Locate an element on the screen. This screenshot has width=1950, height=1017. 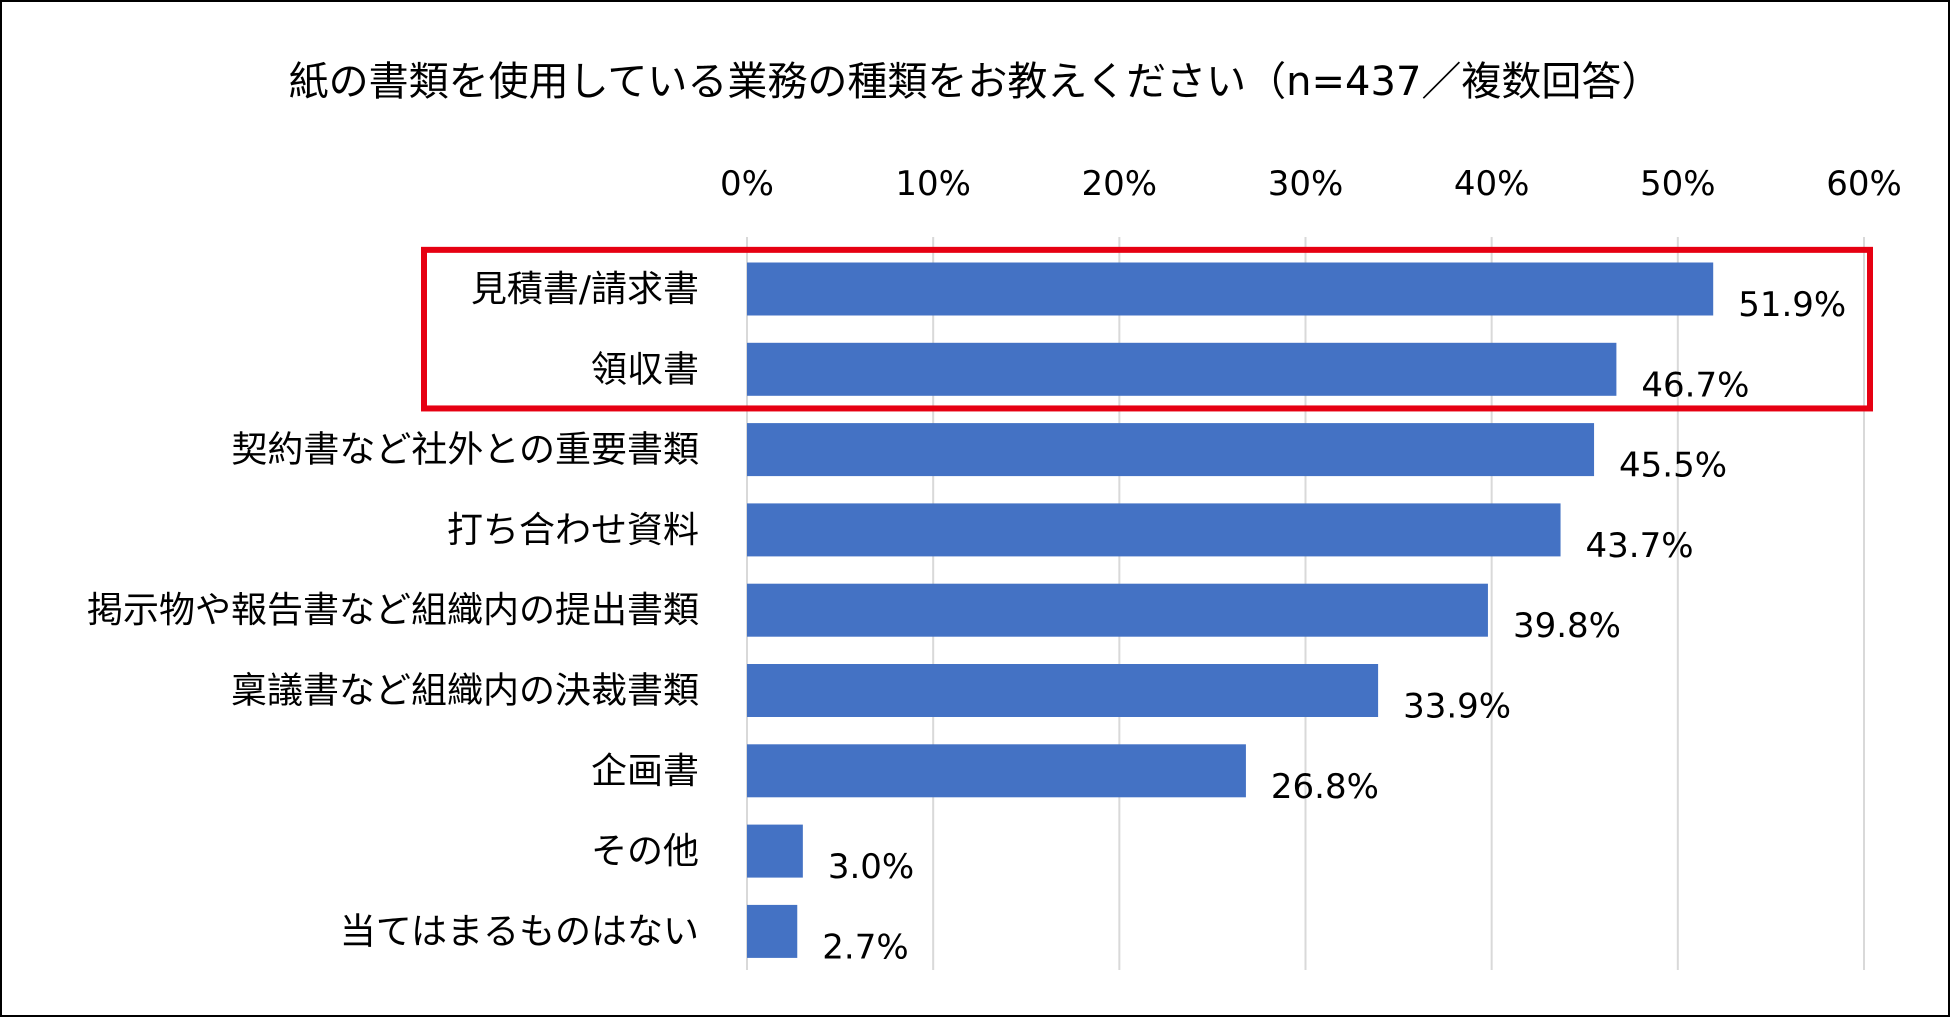
x-tick-label: 30% is located at coordinates (1306, 184).